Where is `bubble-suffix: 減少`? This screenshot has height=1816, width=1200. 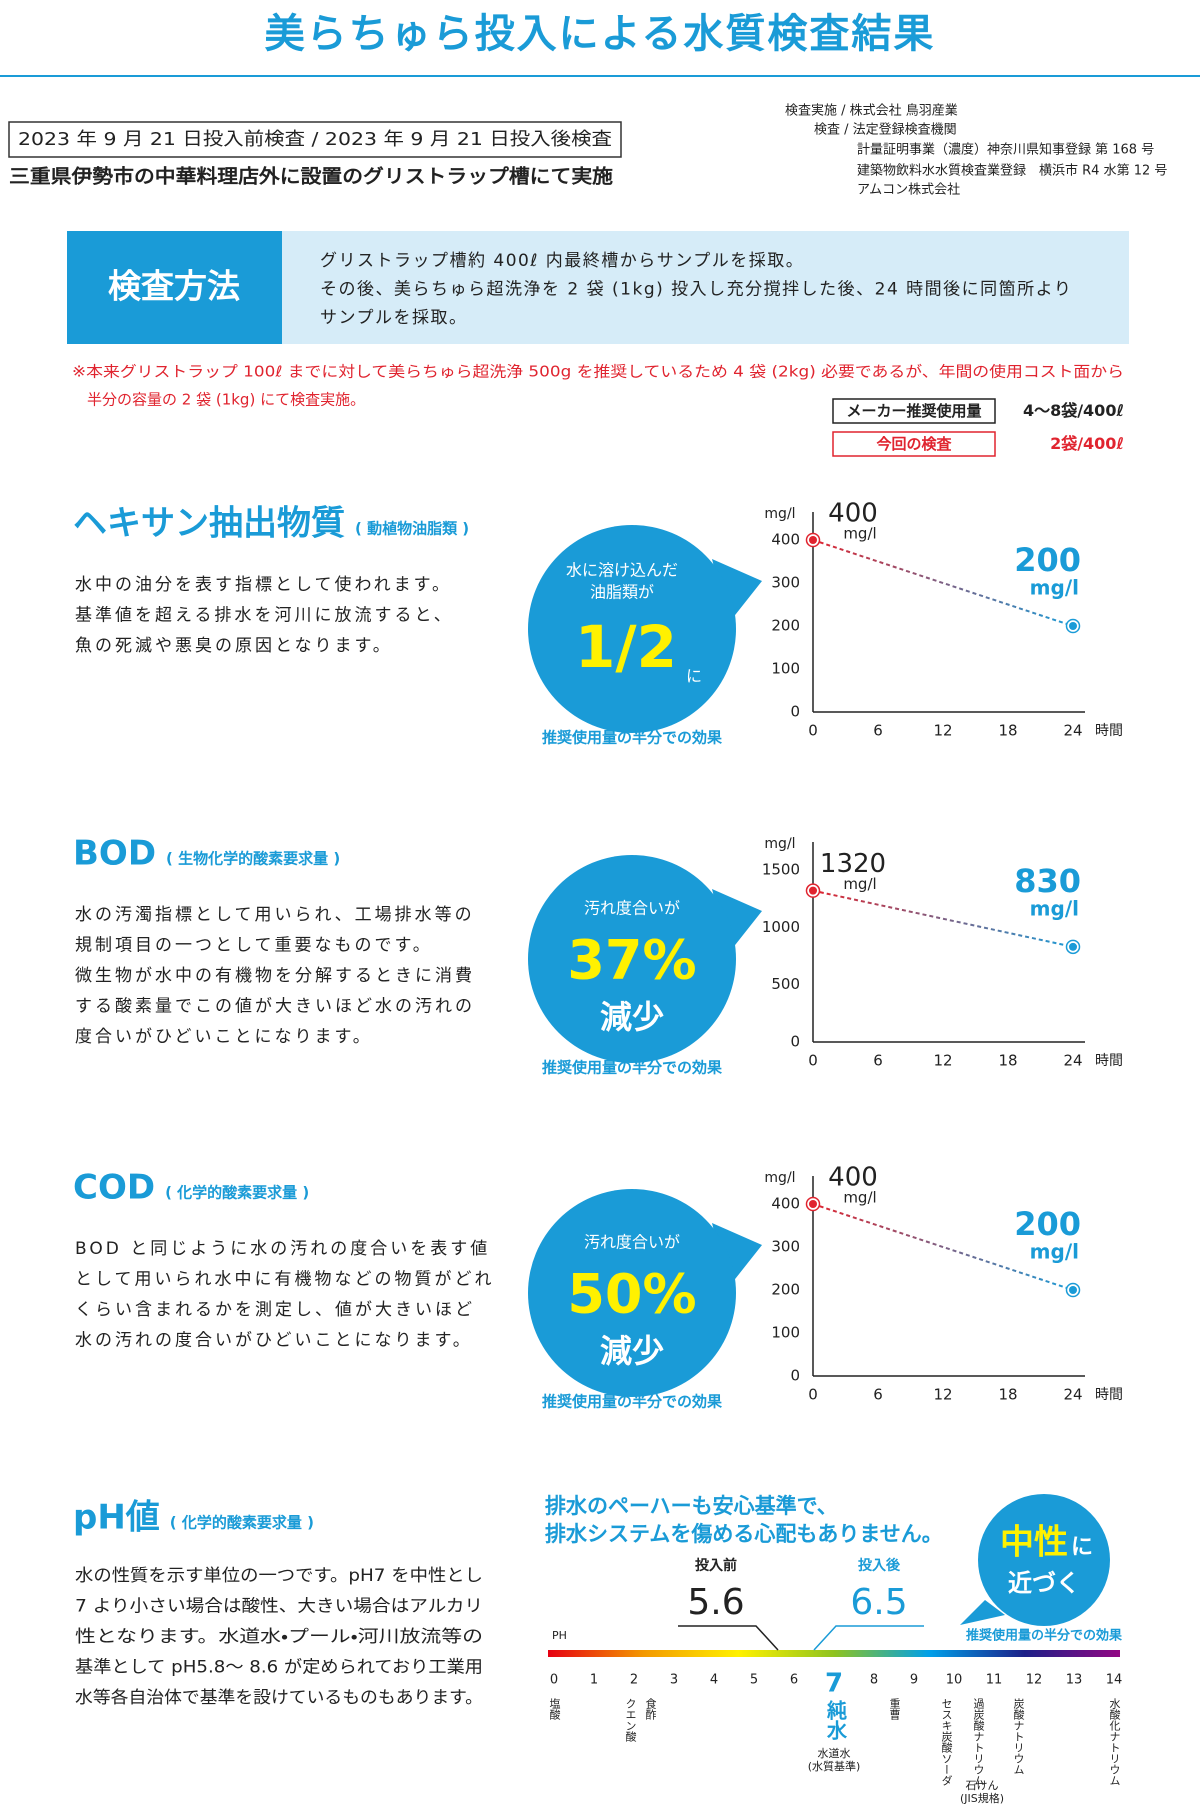 bubble-suffix: 減少 is located at coordinates (632, 1017).